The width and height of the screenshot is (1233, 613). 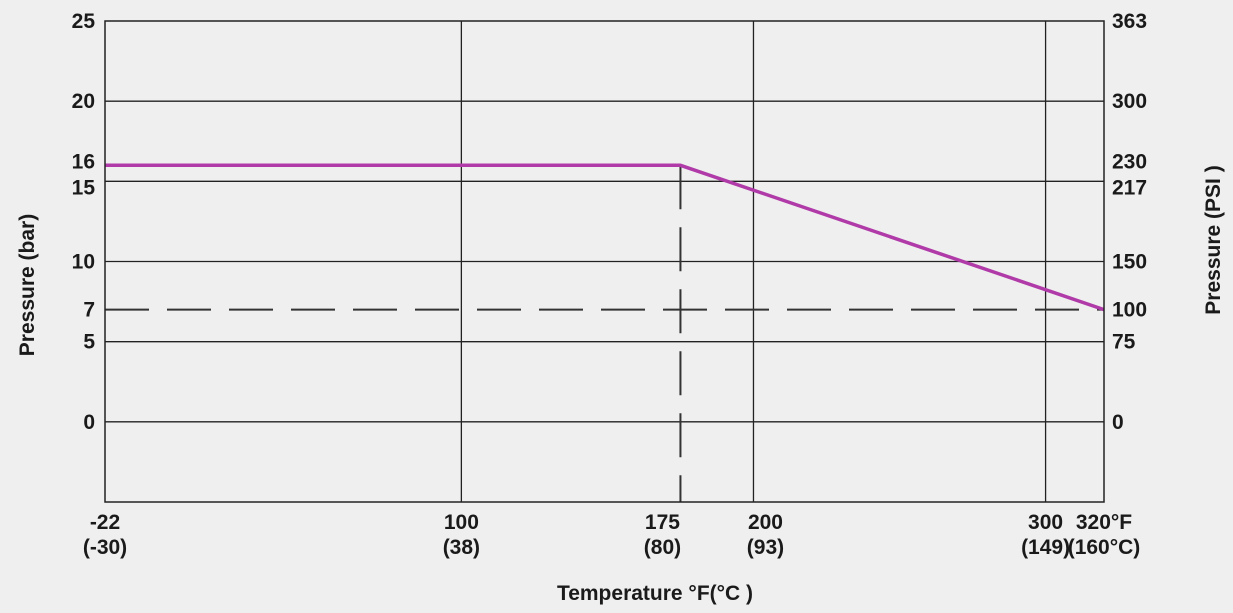 What do you see at coordinates (1104, 547) in the screenshot?
I see `x-tick-label-celsius: (160°C)` at bounding box center [1104, 547].